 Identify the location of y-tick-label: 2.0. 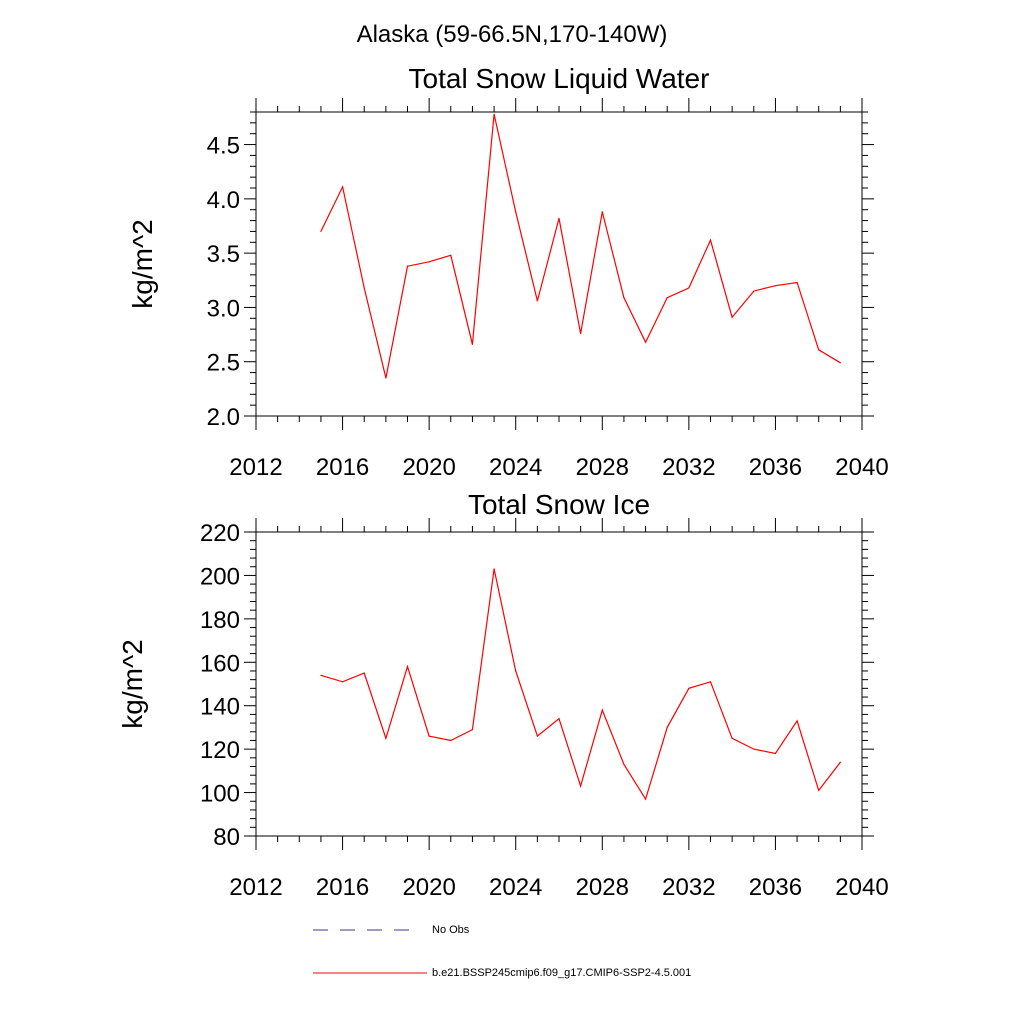
(223, 417).